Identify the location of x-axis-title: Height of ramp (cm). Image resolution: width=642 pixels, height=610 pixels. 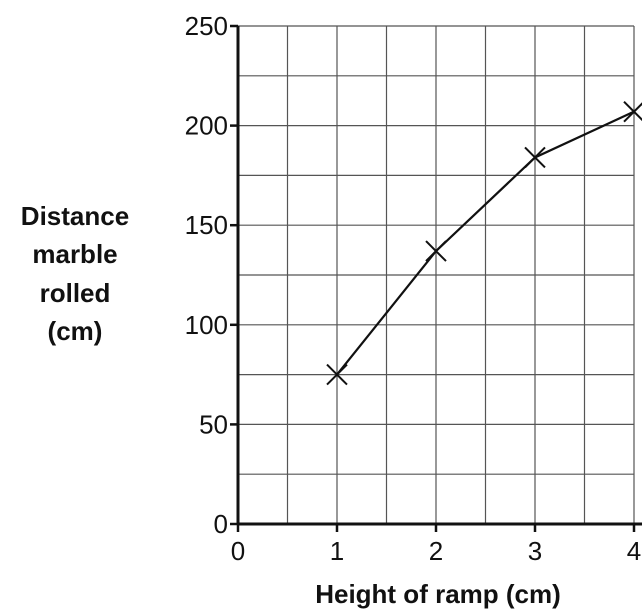
(438, 594).